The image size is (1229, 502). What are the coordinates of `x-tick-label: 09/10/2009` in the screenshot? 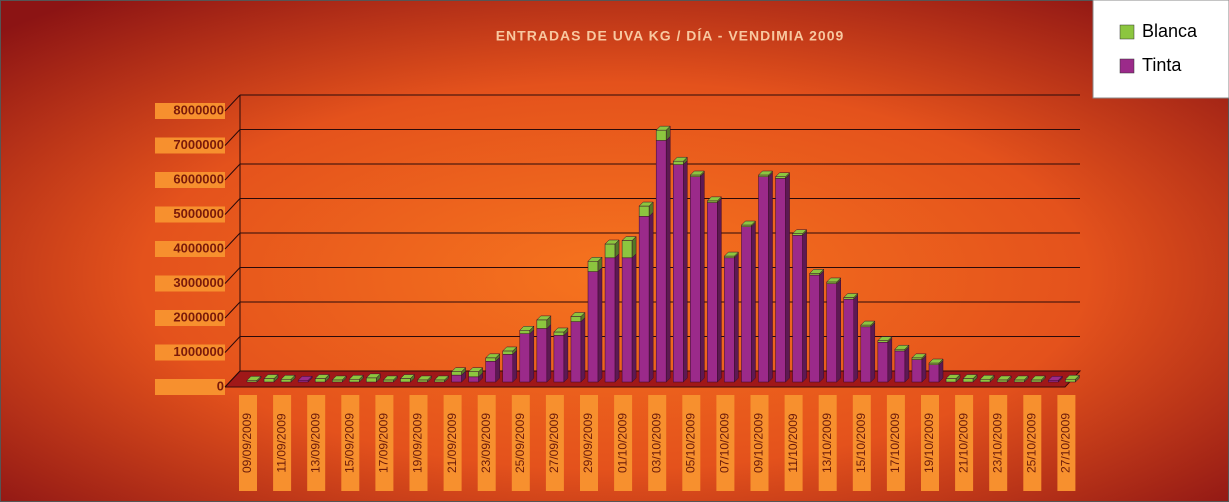 It's located at (759, 443).